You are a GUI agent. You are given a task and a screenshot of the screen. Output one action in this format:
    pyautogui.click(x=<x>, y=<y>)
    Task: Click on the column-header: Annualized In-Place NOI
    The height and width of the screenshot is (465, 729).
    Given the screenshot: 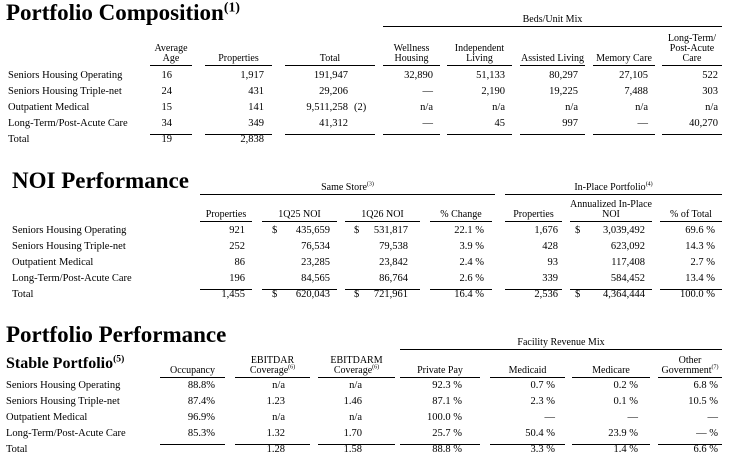 What is the action you would take?
    pyautogui.click(x=611, y=209)
    